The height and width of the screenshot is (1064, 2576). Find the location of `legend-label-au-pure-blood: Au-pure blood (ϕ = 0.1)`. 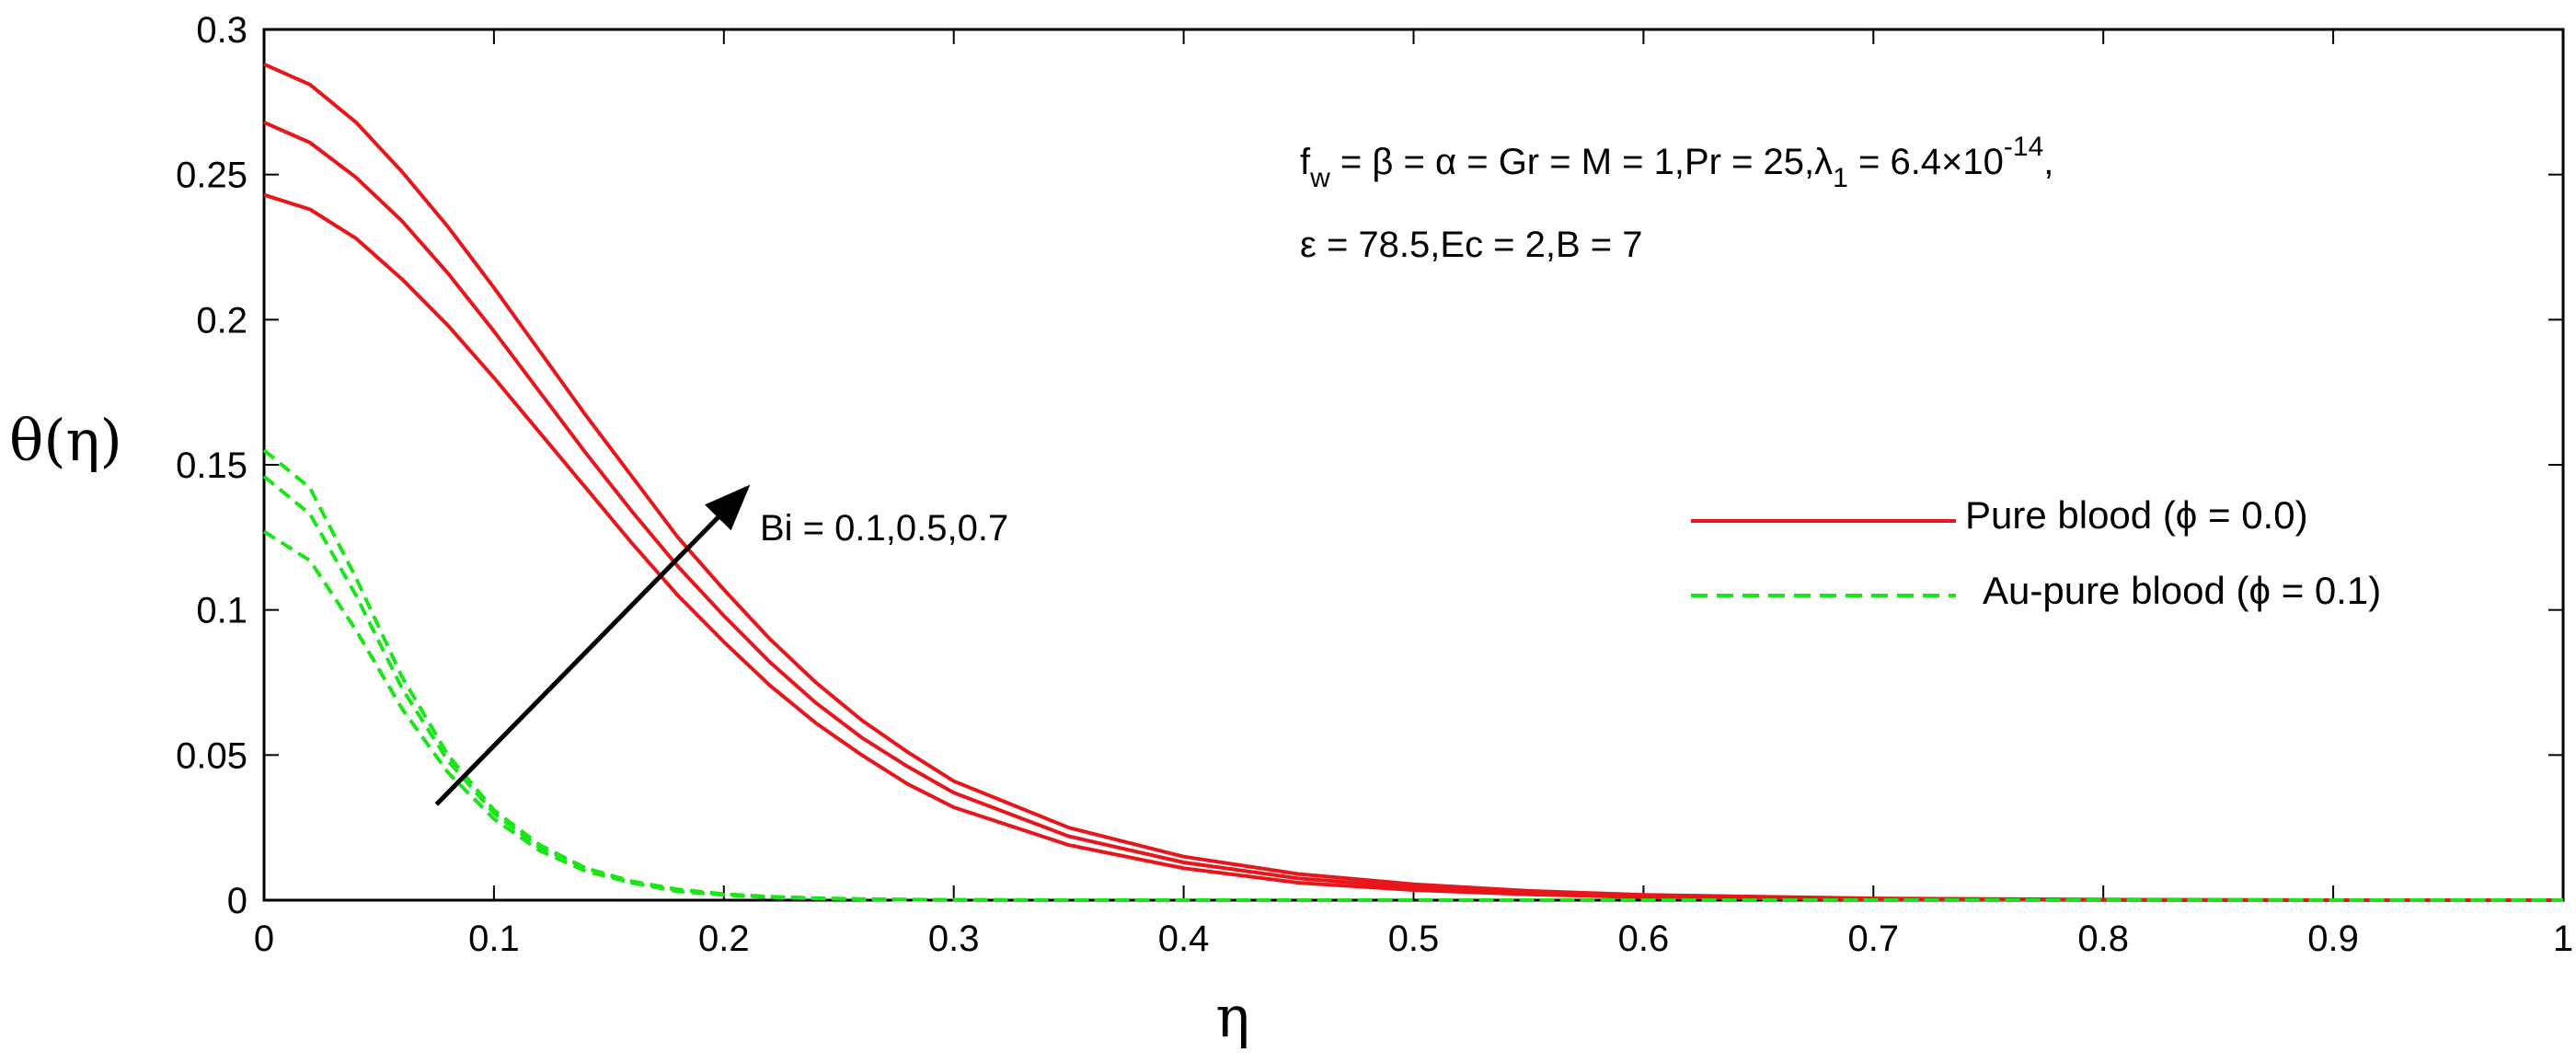

legend-label-au-pure-blood: Au-pure blood (ϕ = 0.1) is located at coordinates (2182, 591).